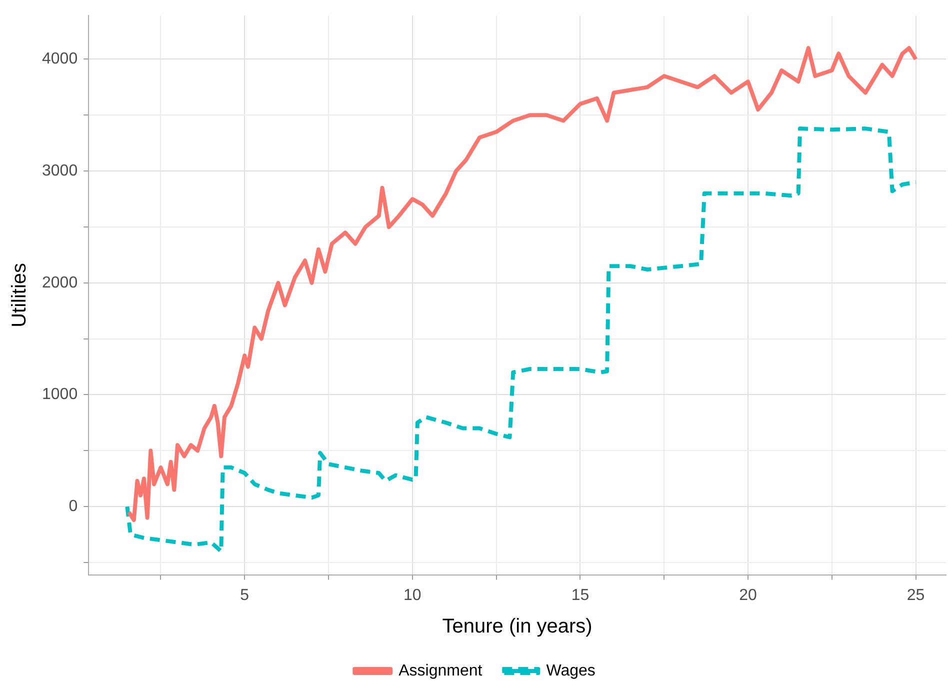  Describe the element at coordinates (19, 295) in the screenshot. I see `y-axis-title: Utilities` at that location.